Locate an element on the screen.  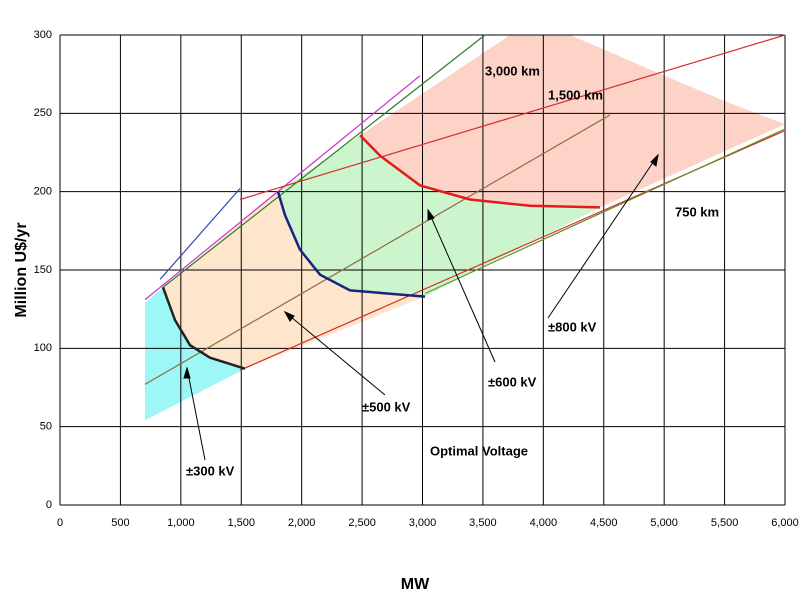
x-tick-label: 500 is located at coordinates (120, 523).